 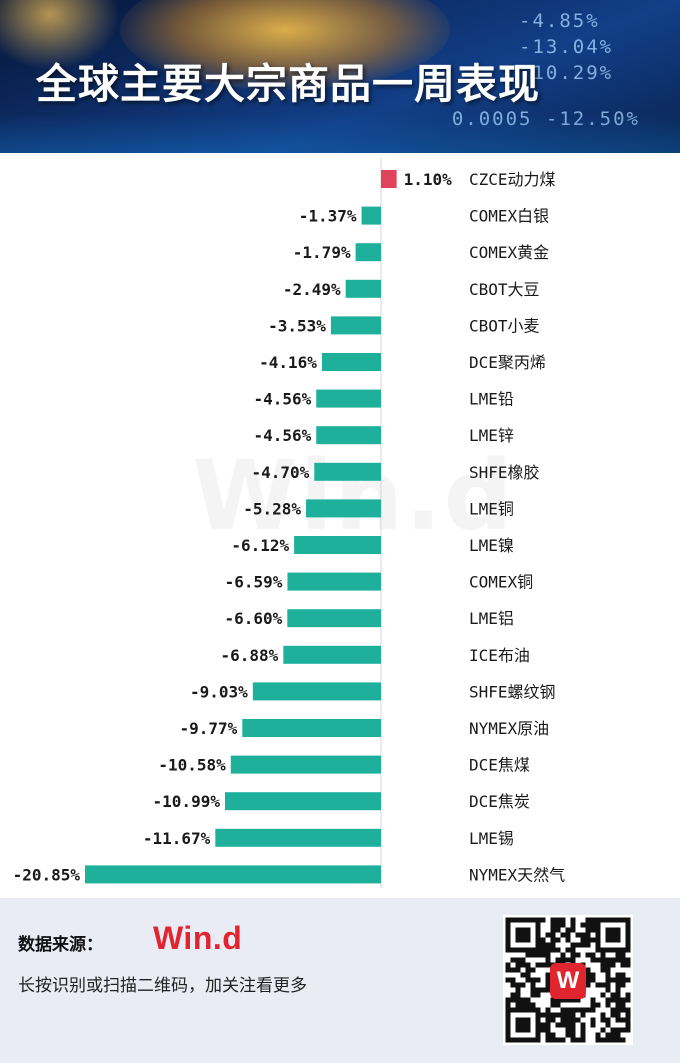 I want to click on value-label: -2.49%, so click(x=312, y=289).